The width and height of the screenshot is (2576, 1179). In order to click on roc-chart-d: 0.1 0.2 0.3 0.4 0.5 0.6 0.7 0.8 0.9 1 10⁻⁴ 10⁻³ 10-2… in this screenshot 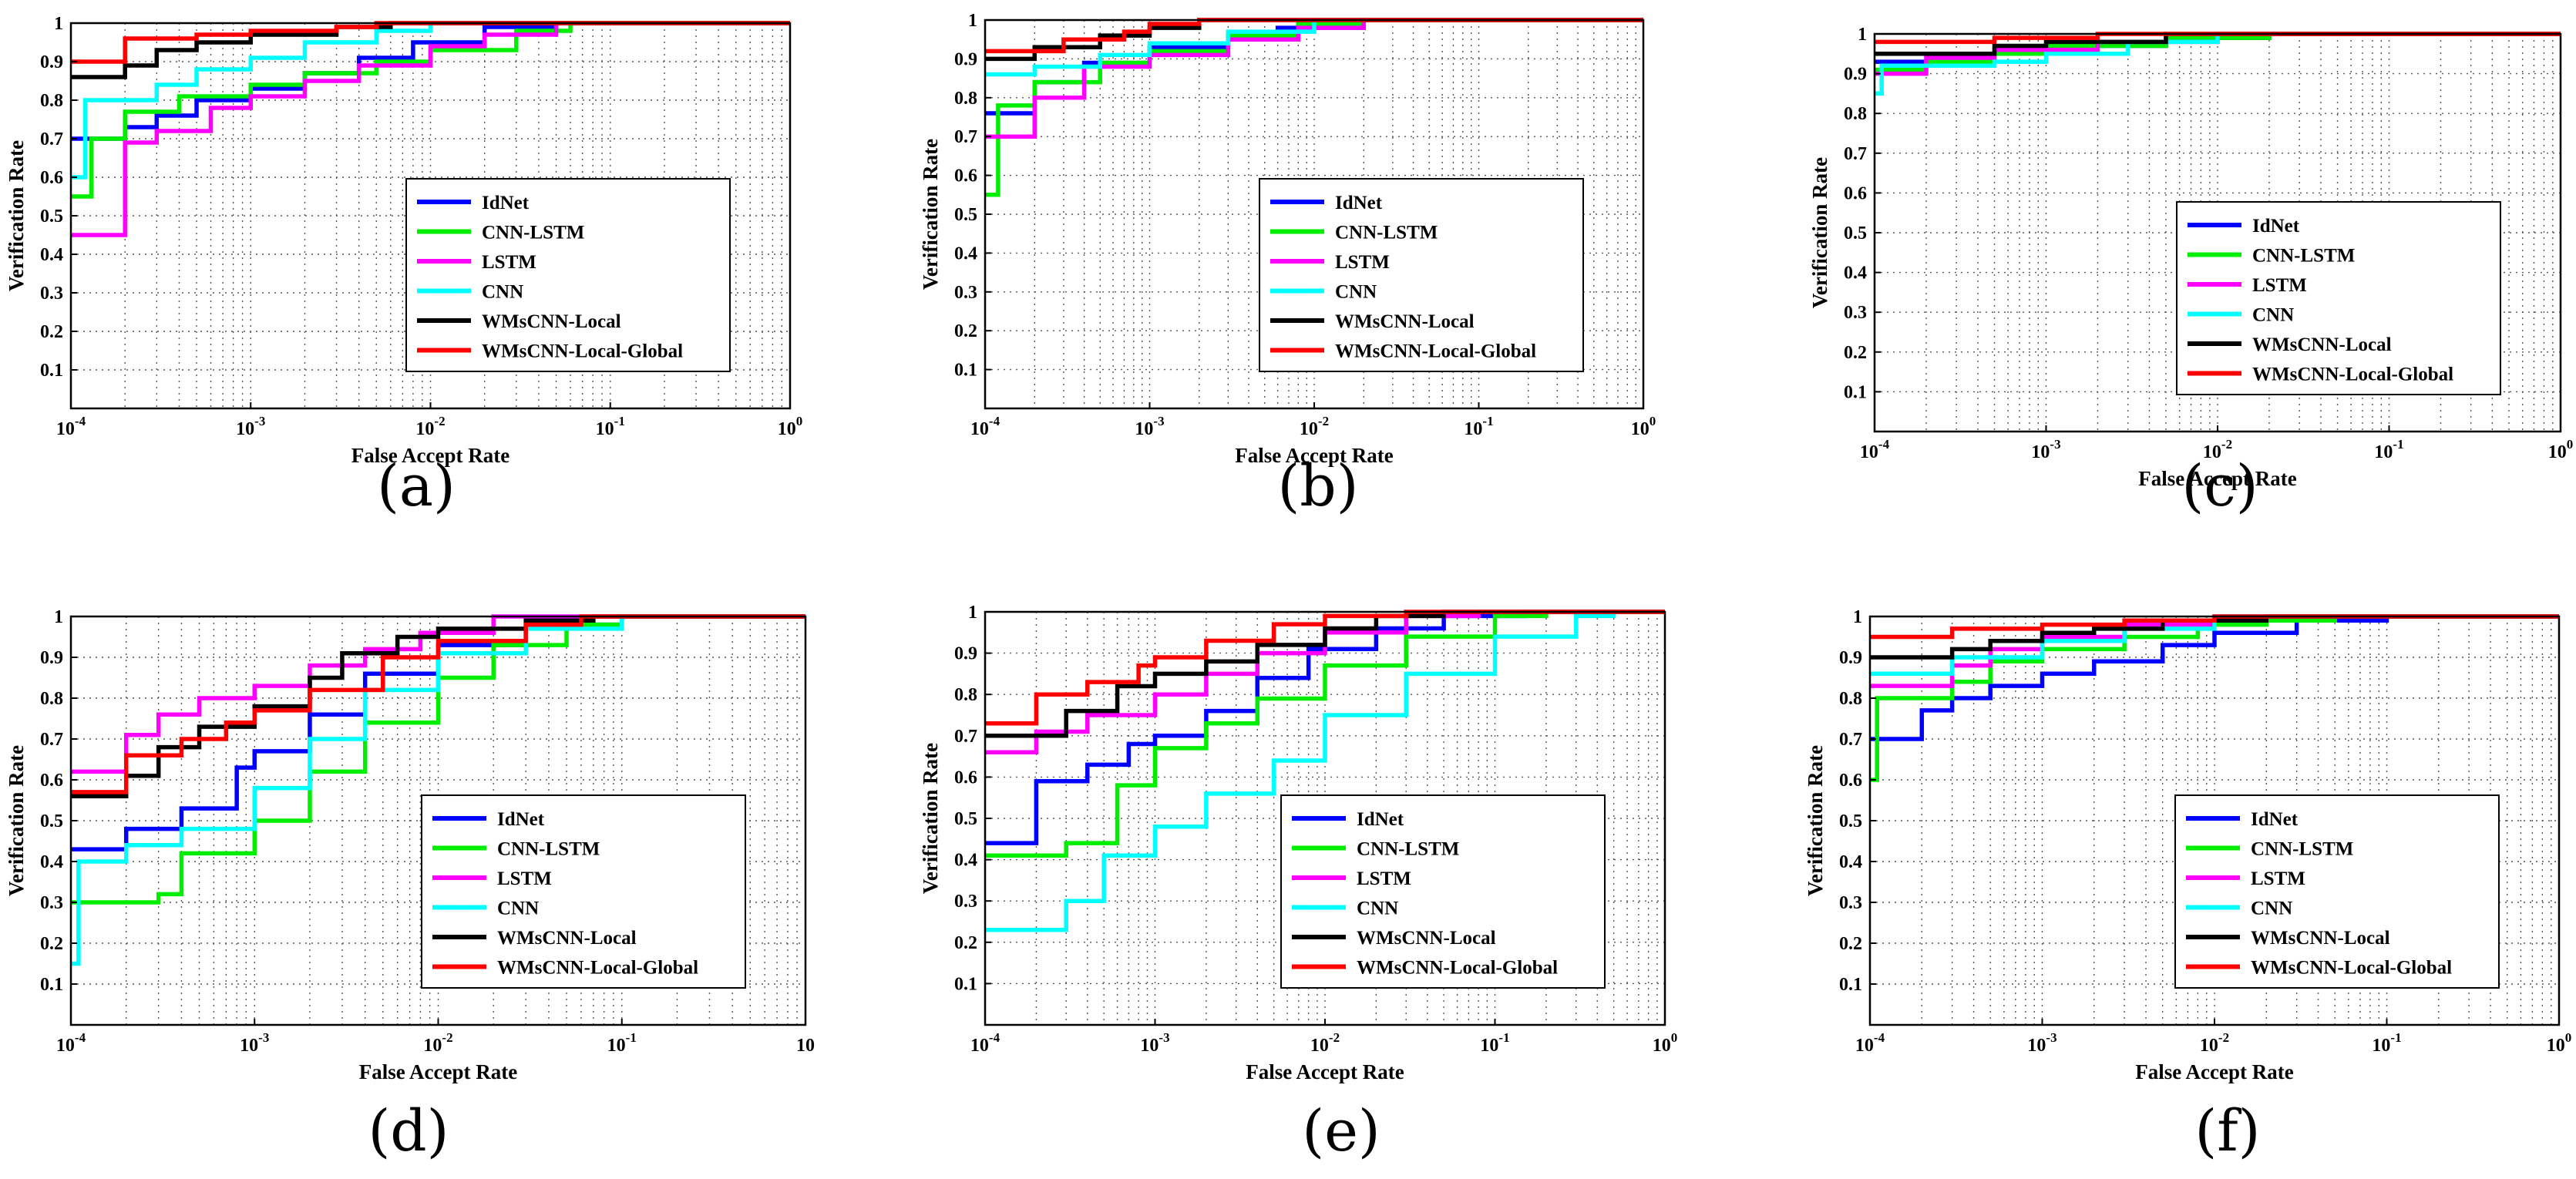, I will do `click(410, 845)`.